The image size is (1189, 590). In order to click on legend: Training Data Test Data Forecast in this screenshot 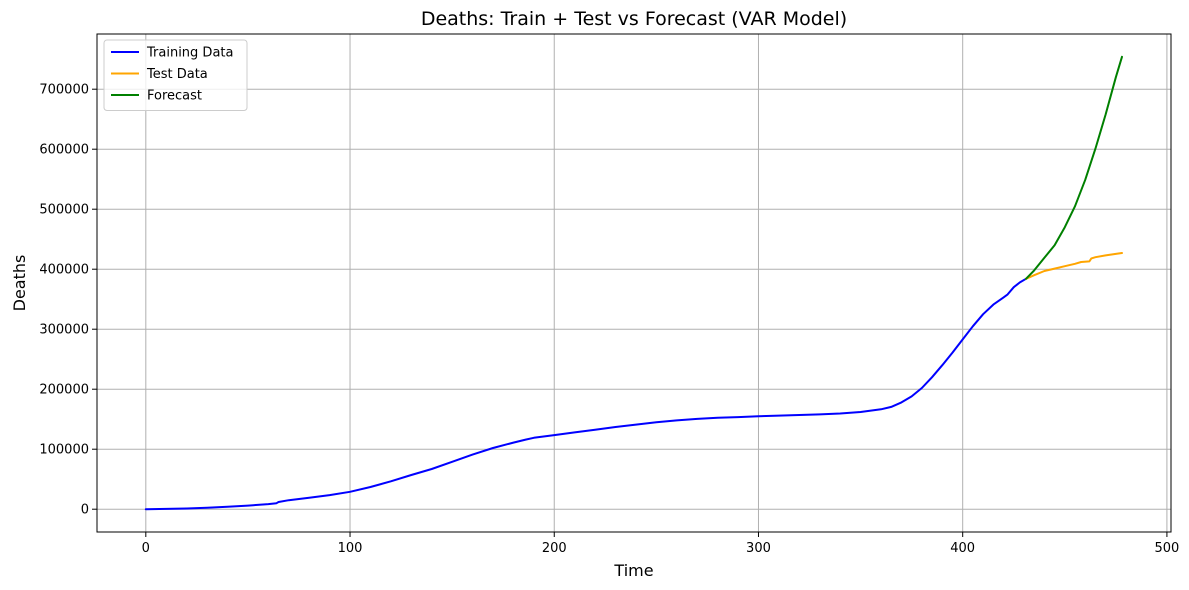, I will do `click(175, 75)`.